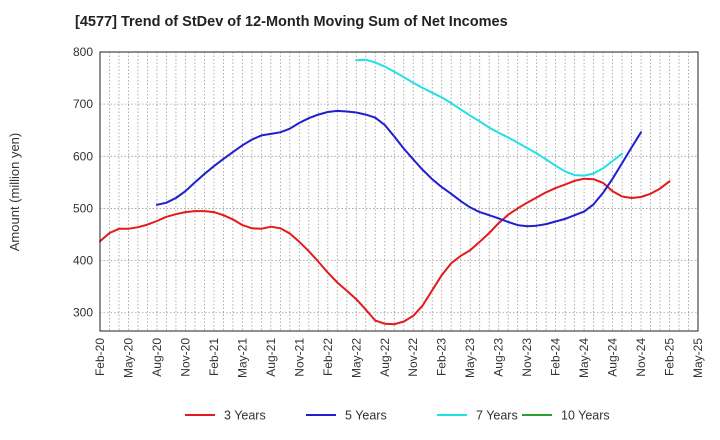 The width and height of the screenshot is (720, 440). Describe the element at coordinates (470, 358) in the screenshot. I see `x-tick-label: May-23` at that location.